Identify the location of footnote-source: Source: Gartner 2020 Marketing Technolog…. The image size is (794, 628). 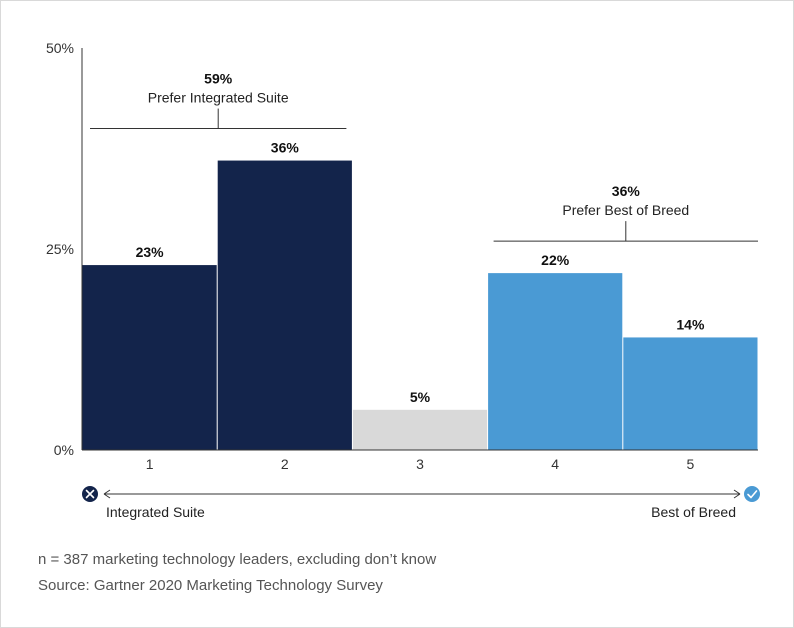
(210, 585).